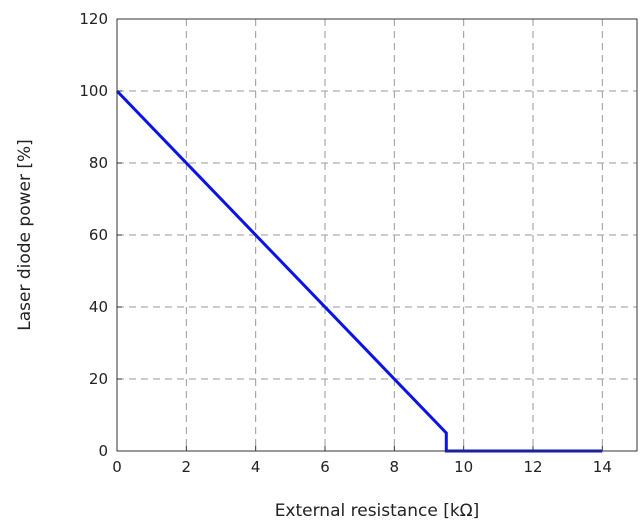 This screenshot has height=521, width=641. Describe the element at coordinates (103, 451) in the screenshot. I see `y-tick-label: 0` at that location.